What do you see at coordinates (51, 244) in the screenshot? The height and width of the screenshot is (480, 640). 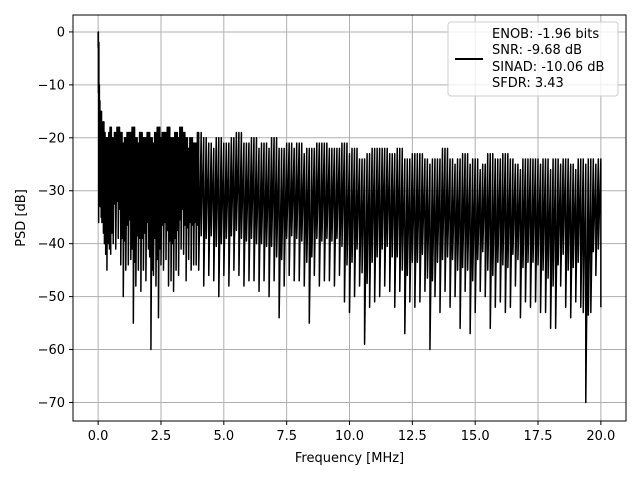 I see `y-tick-label: −40` at bounding box center [51, 244].